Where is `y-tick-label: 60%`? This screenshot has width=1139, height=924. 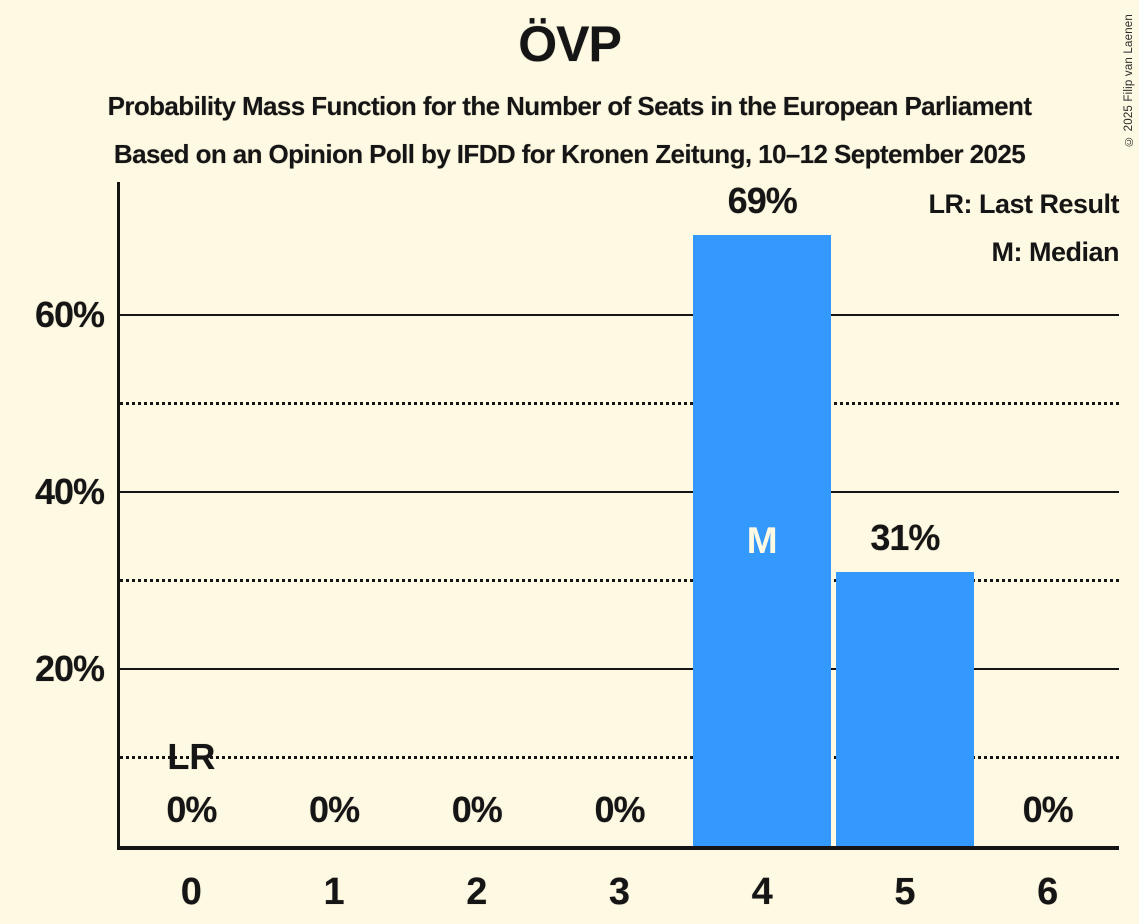
y-tick-label: 60% is located at coordinates (69, 314).